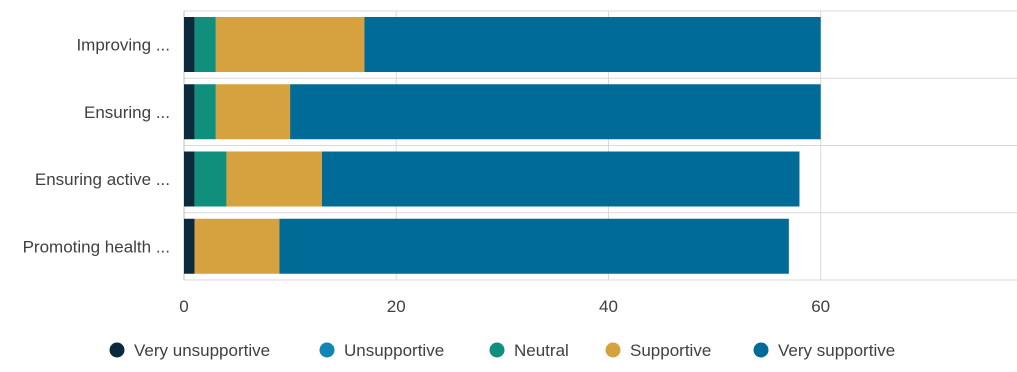 This screenshot has height=372, width=1017. I want to click on bar-4-very-supportive, so click(534, 246).